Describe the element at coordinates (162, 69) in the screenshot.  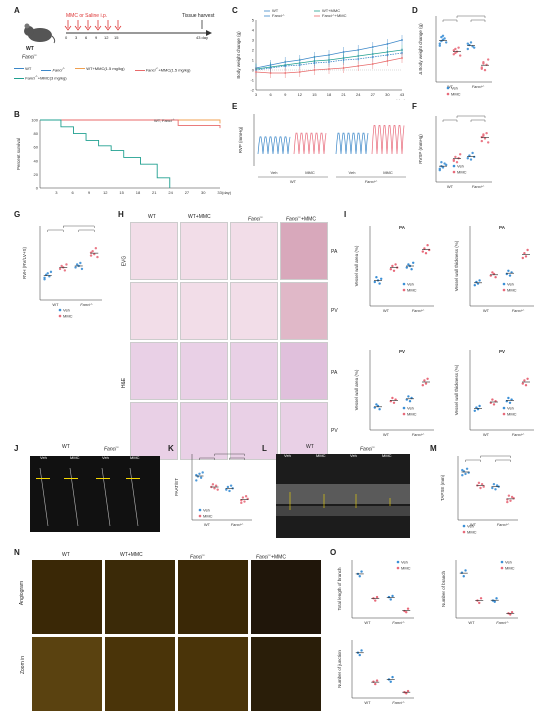
I see `legend-item-fanci-mmc15: Fanci-/-+MMC(1.5 mg/kg)` at that location.